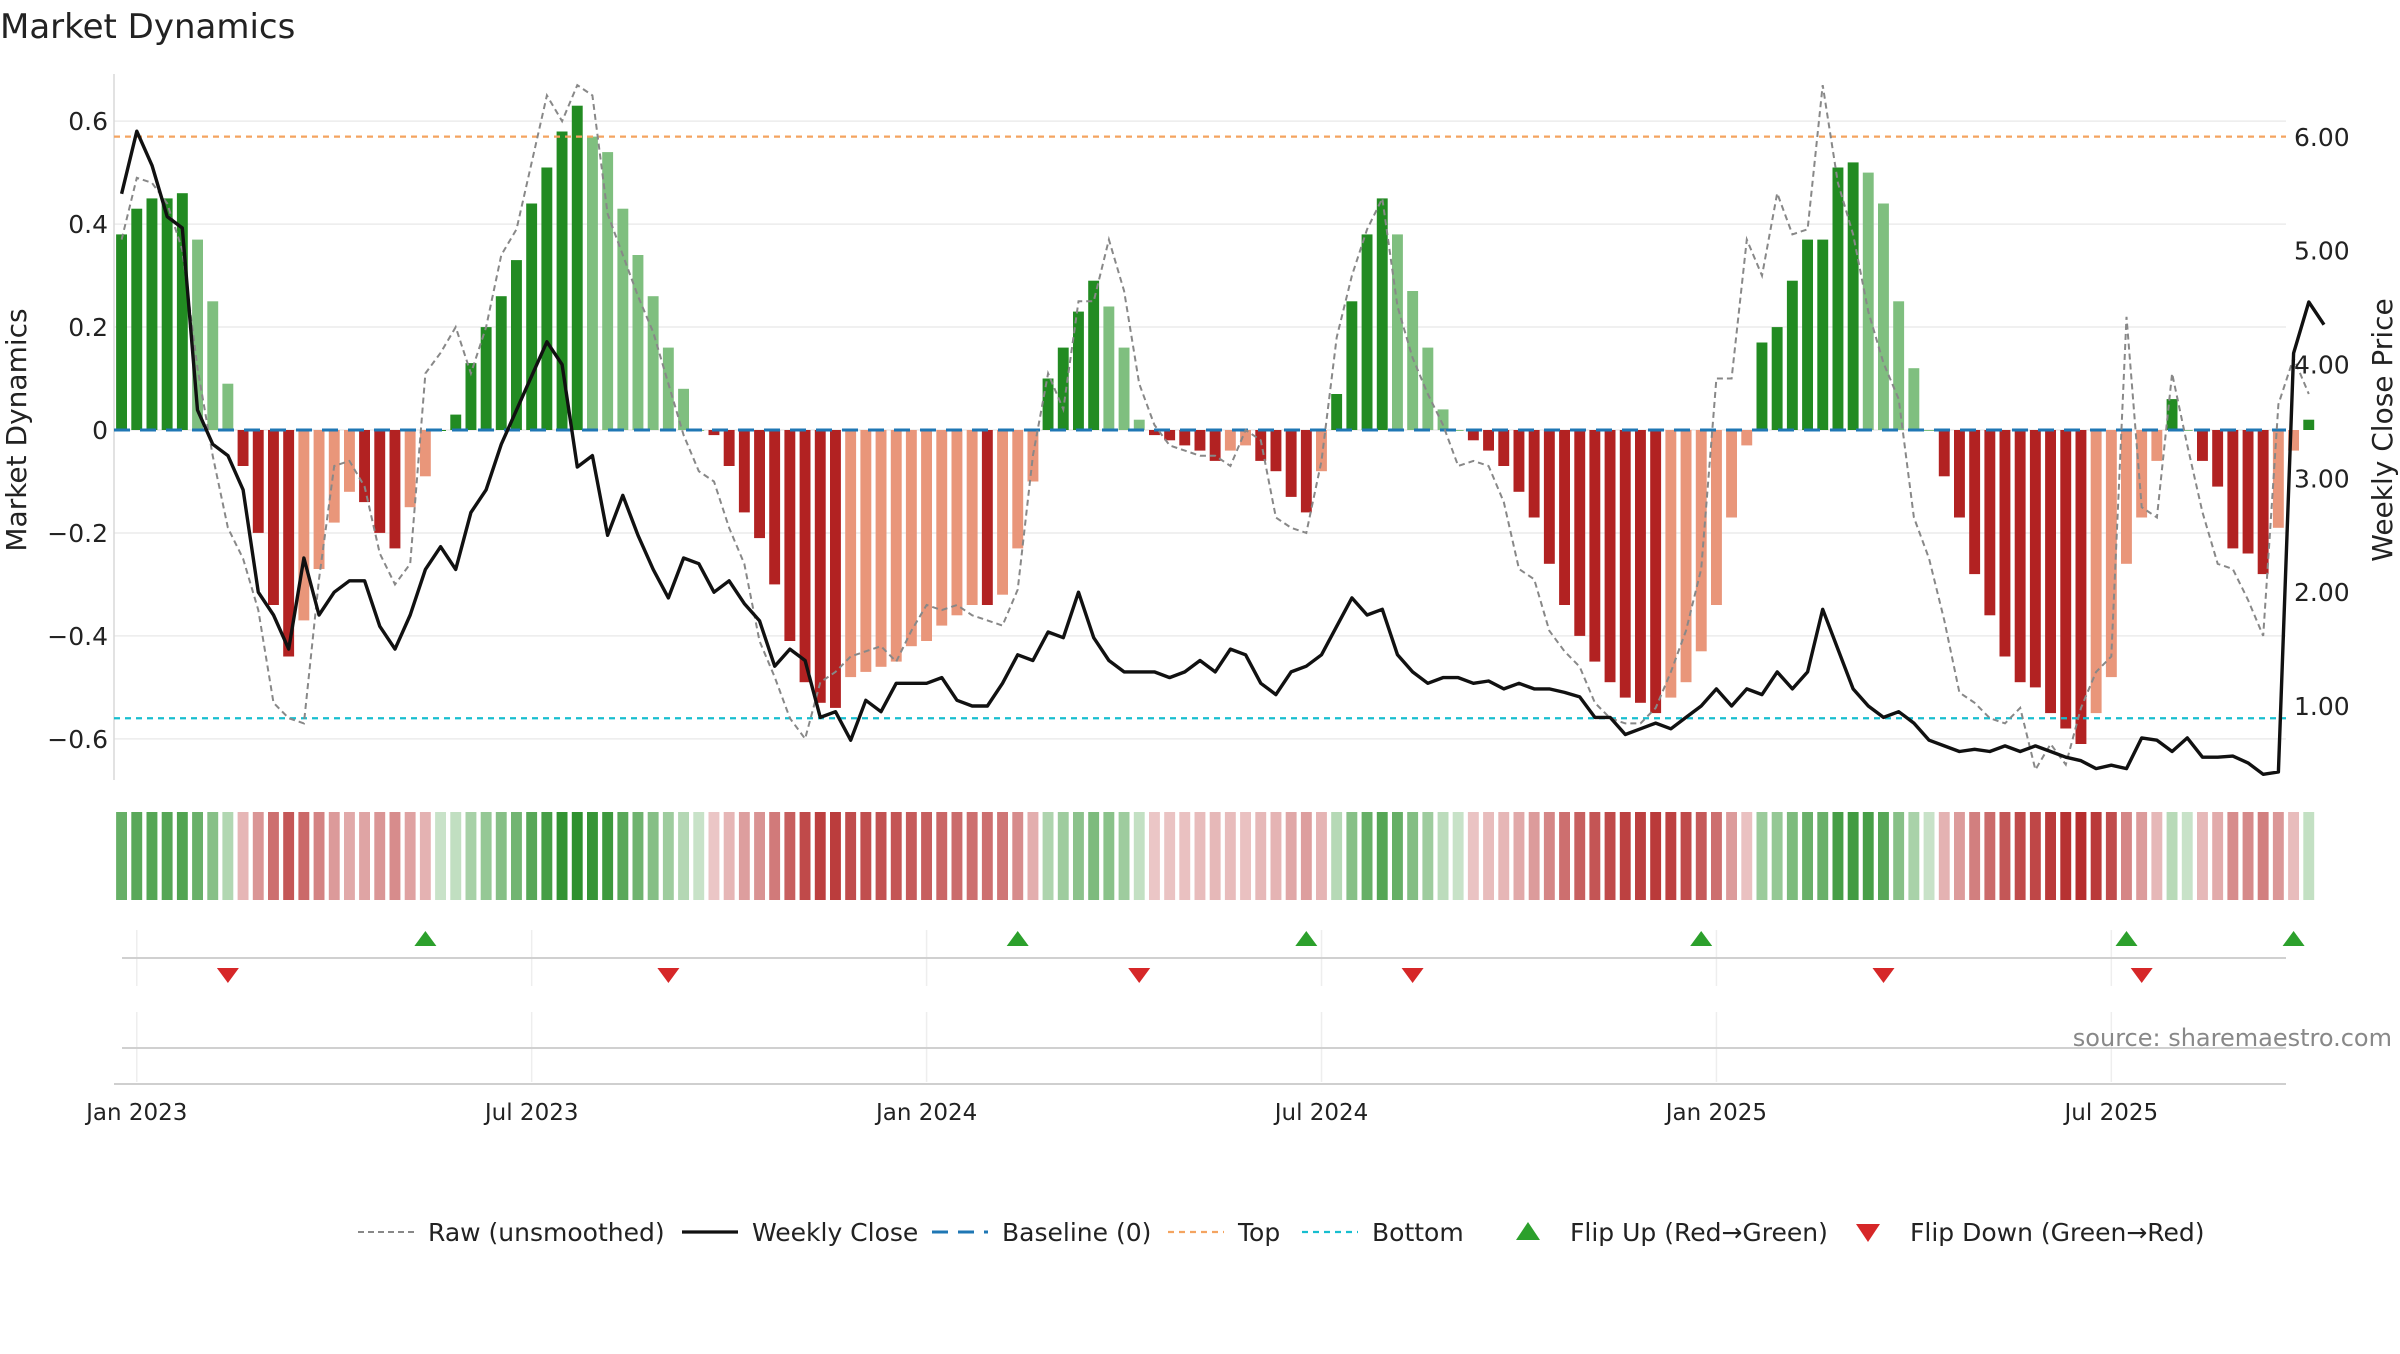  Describe the element at coordinates (77, 533) in the screenshot. I see `y-tick-label: −0.2` at that location.